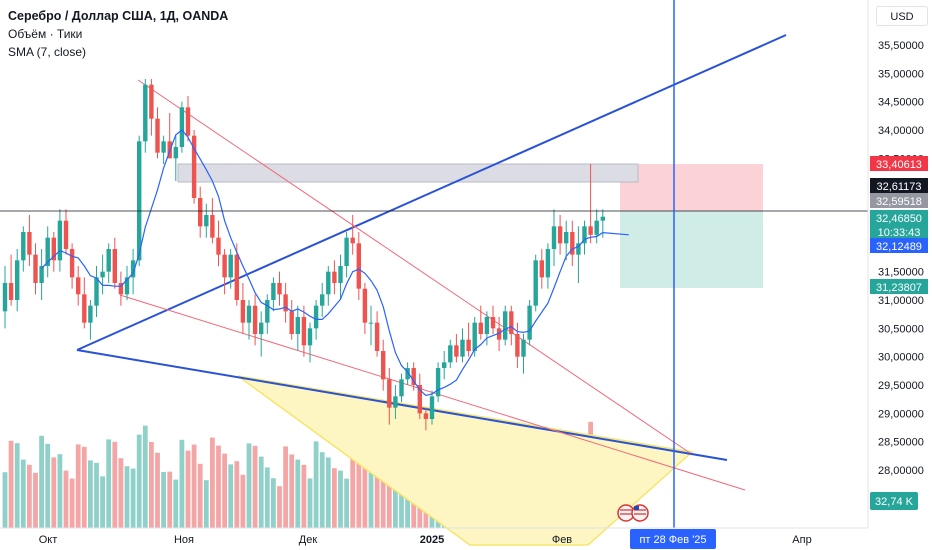  I want to click on price-tick-label: 29,50000, so click(901, 386).